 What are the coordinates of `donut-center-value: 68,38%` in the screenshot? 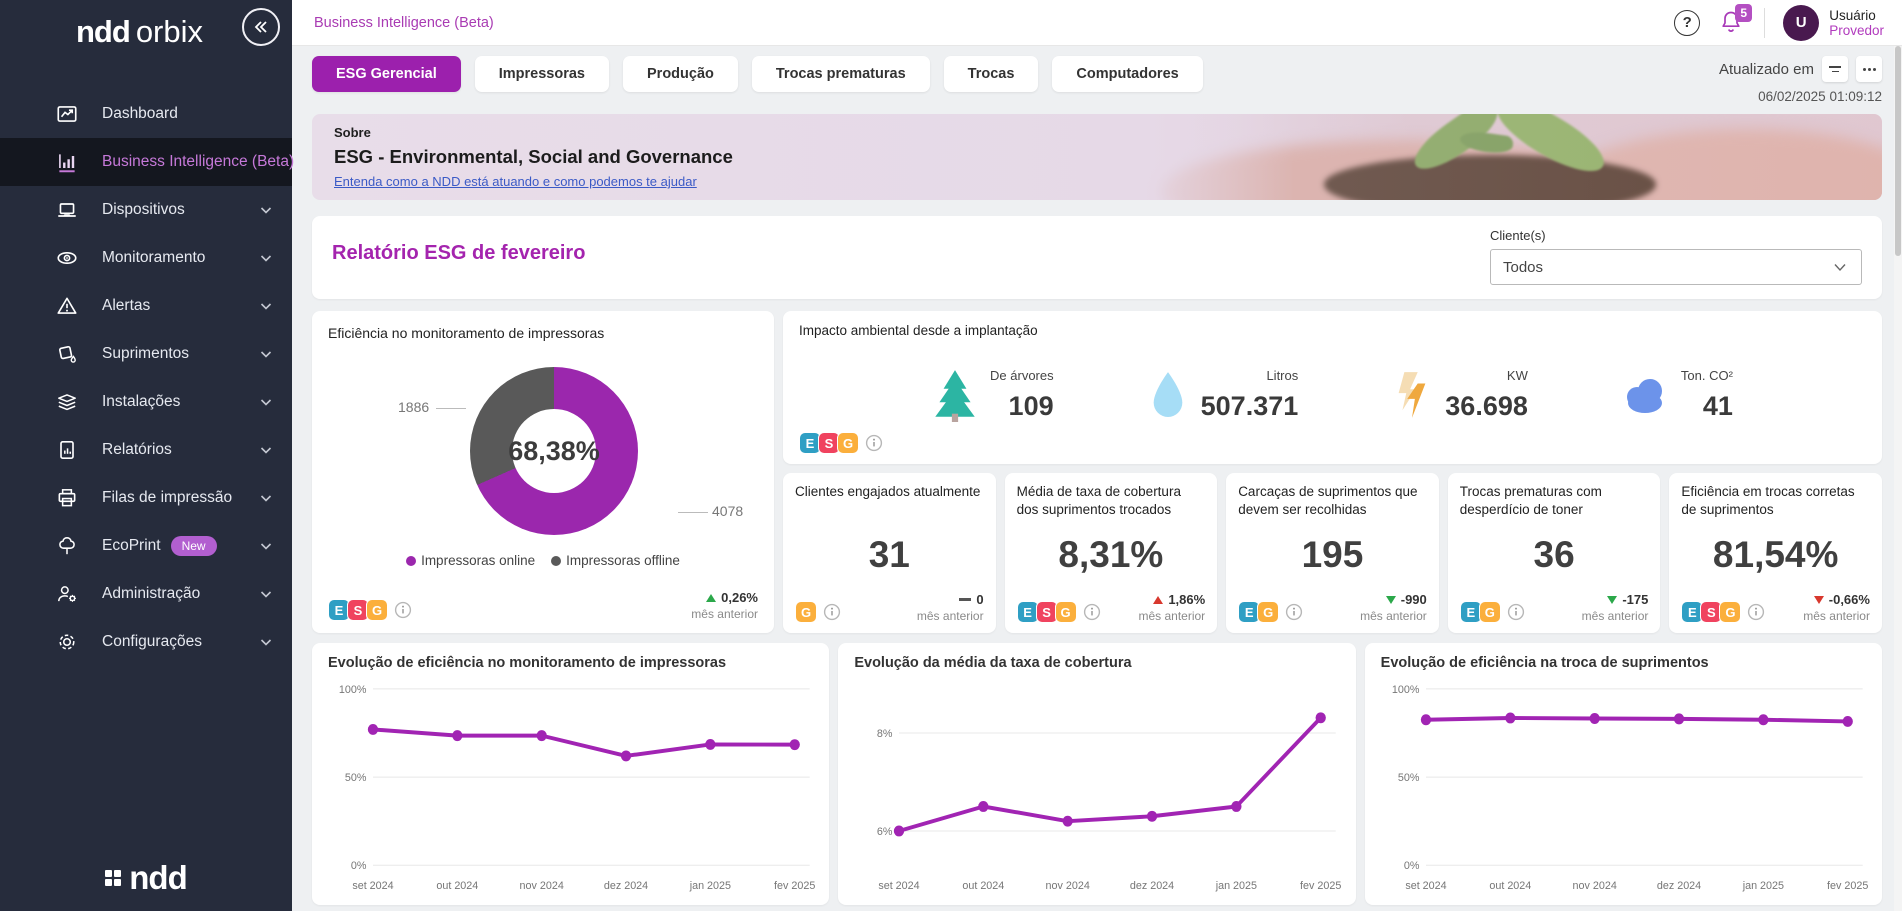 It's located at (554, 450).